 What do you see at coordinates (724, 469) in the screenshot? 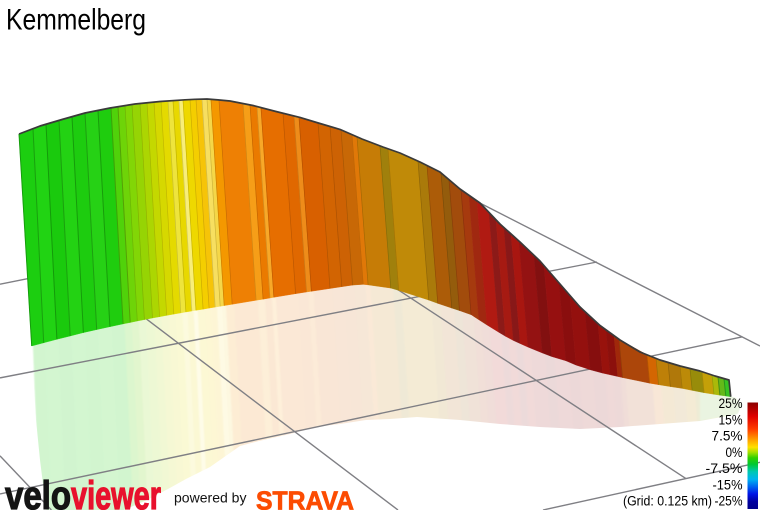
I see `svg-text: -7.5%` at bounding box center [724, 469].